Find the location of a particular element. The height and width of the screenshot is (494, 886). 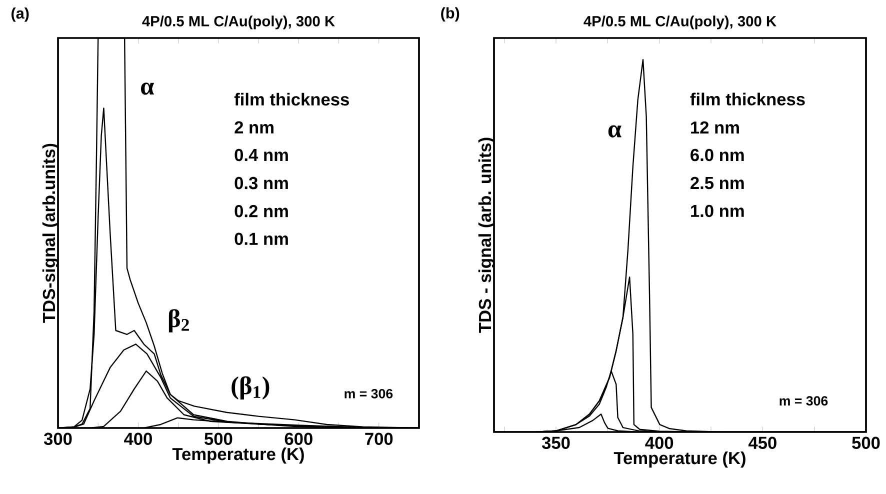

annotation: 0.1 nm is located at coordinates (261, 238).